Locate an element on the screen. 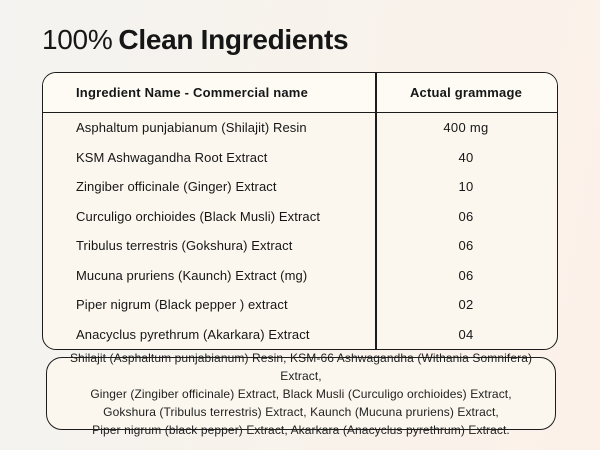 Image resolution: width=600 pixels, height=450 pixels. table-row: Piper nigrum (Black pepper ) extract 02 is located at coordinates (300, 305).